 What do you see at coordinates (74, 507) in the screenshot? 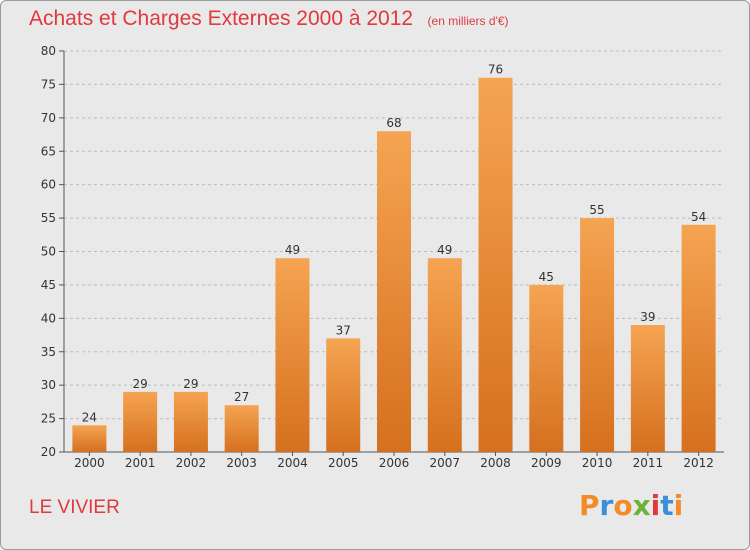
I see `commune-name: LE VIVIER` at bounding box center [74, 507].